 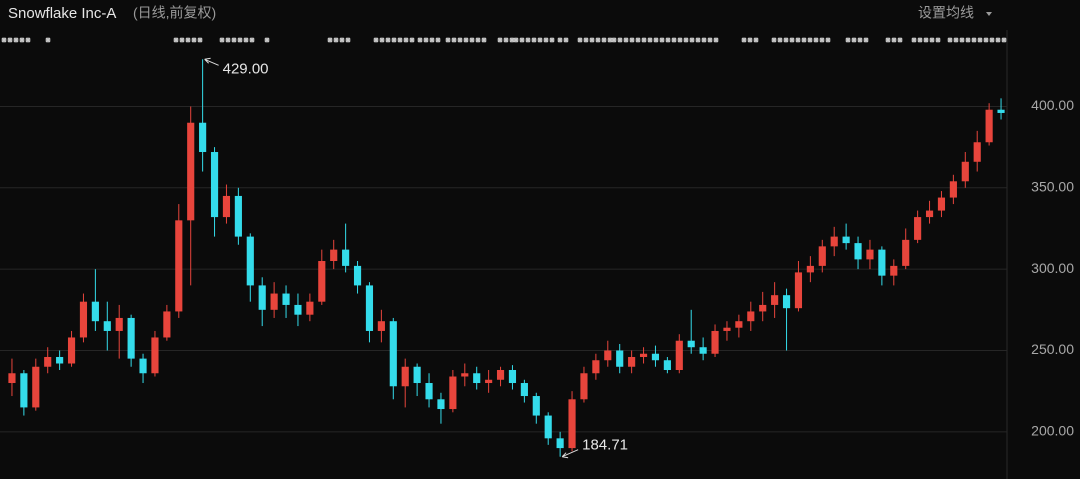 What do you see at coordinates (1052, 105) in the screenshot?
I see `y-tick-label: 400.00` at bounding box center [1052, 105].